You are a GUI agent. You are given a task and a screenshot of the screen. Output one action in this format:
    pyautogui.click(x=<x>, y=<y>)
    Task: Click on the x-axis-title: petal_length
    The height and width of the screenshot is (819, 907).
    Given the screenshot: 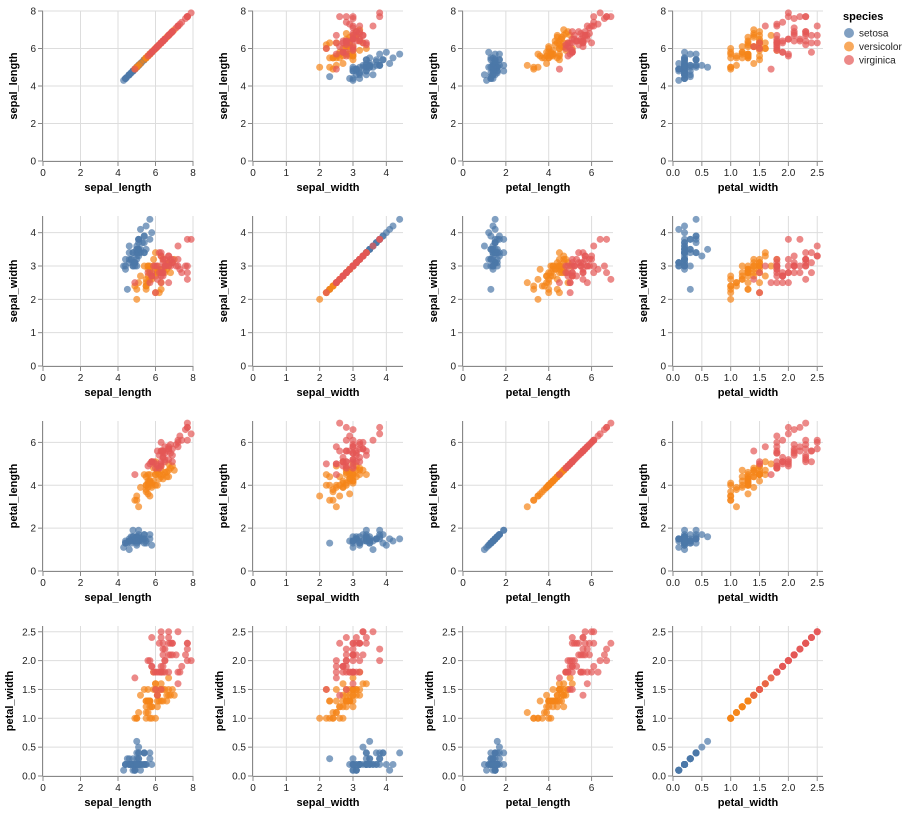 What is the action you would take?
    pyautogui.click(x=538, y=393)
    